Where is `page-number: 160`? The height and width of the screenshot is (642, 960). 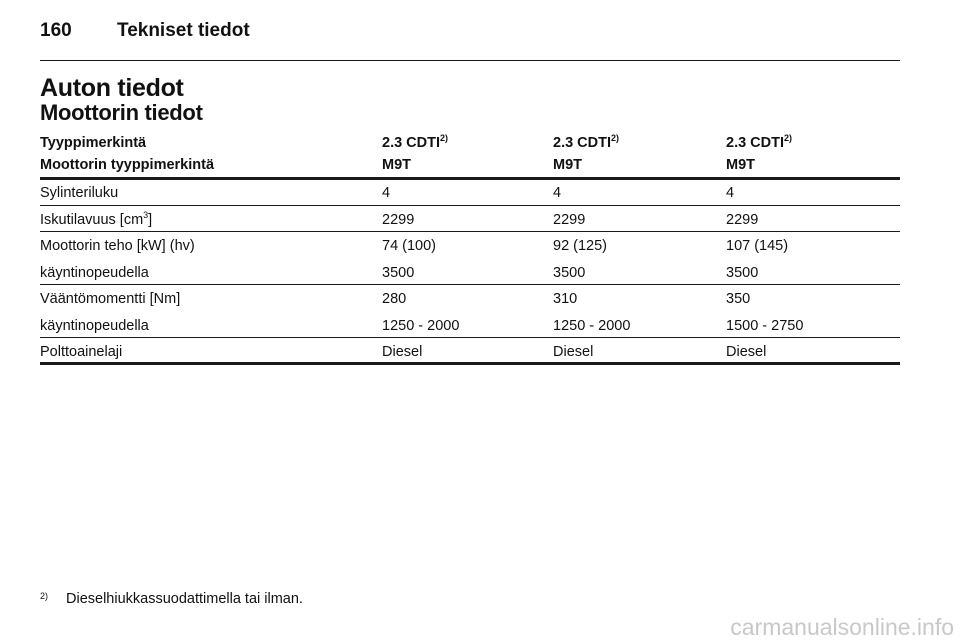
page-number: 160 is located at coordinates (56, 30).